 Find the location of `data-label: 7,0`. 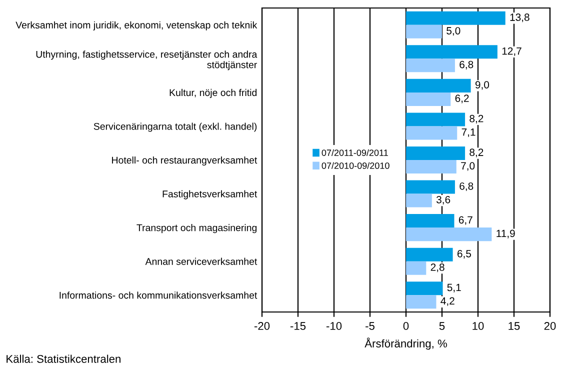

data-label: 7,0 is located at coordinates (468, 166).